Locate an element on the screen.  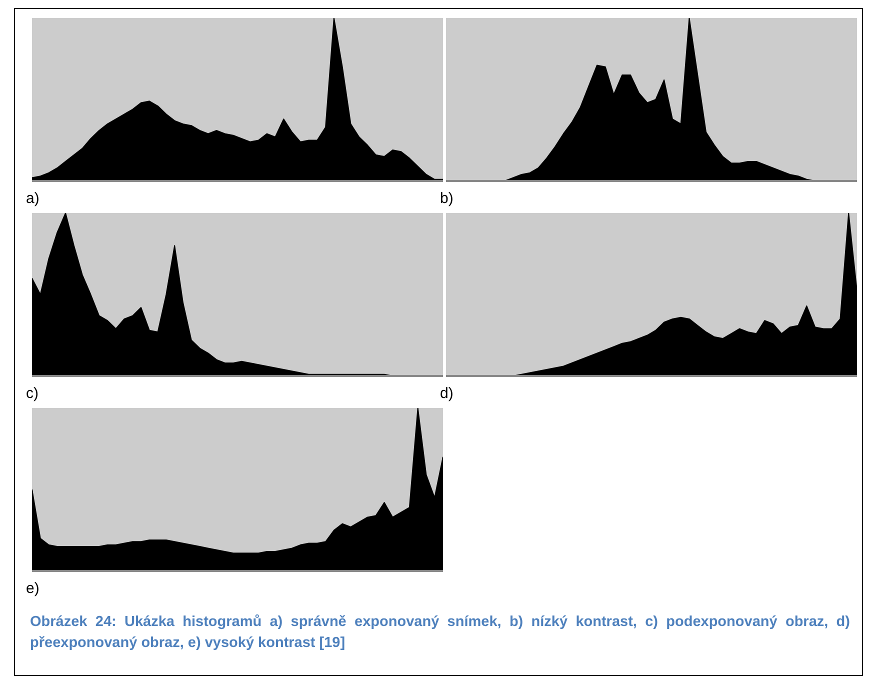
text: Obrázek 24: Ukázka histogramů a) správně exponovaný snímek, b) nízký kontrast, c) podexponovaný obraz, d) přeexponovaný obraz, e) vysoký kontrast [19] is located at coordinates (440, 633).